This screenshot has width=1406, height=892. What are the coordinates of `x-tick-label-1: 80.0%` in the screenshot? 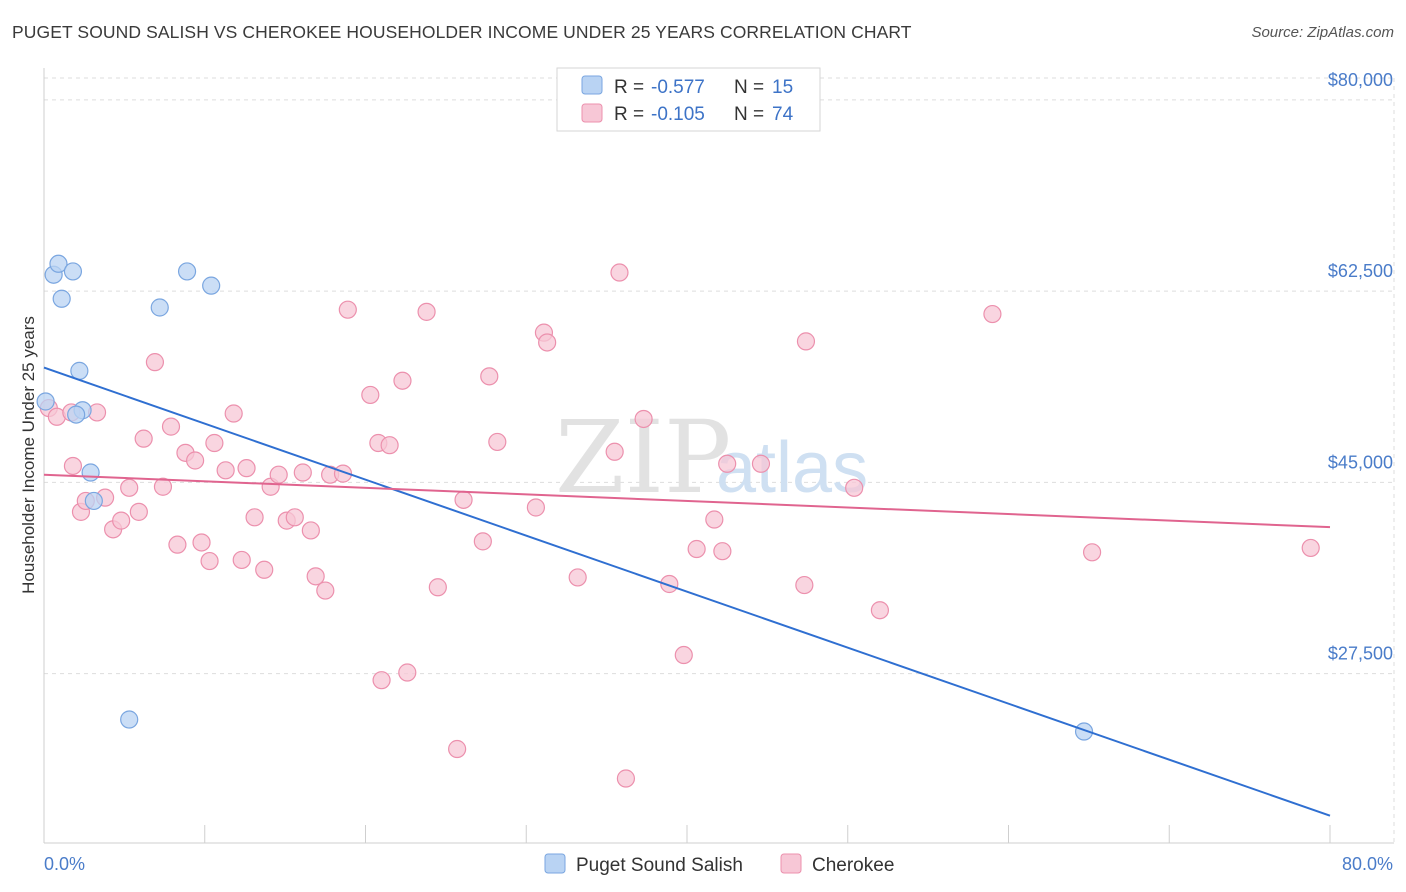 It's located at (1367, 864).